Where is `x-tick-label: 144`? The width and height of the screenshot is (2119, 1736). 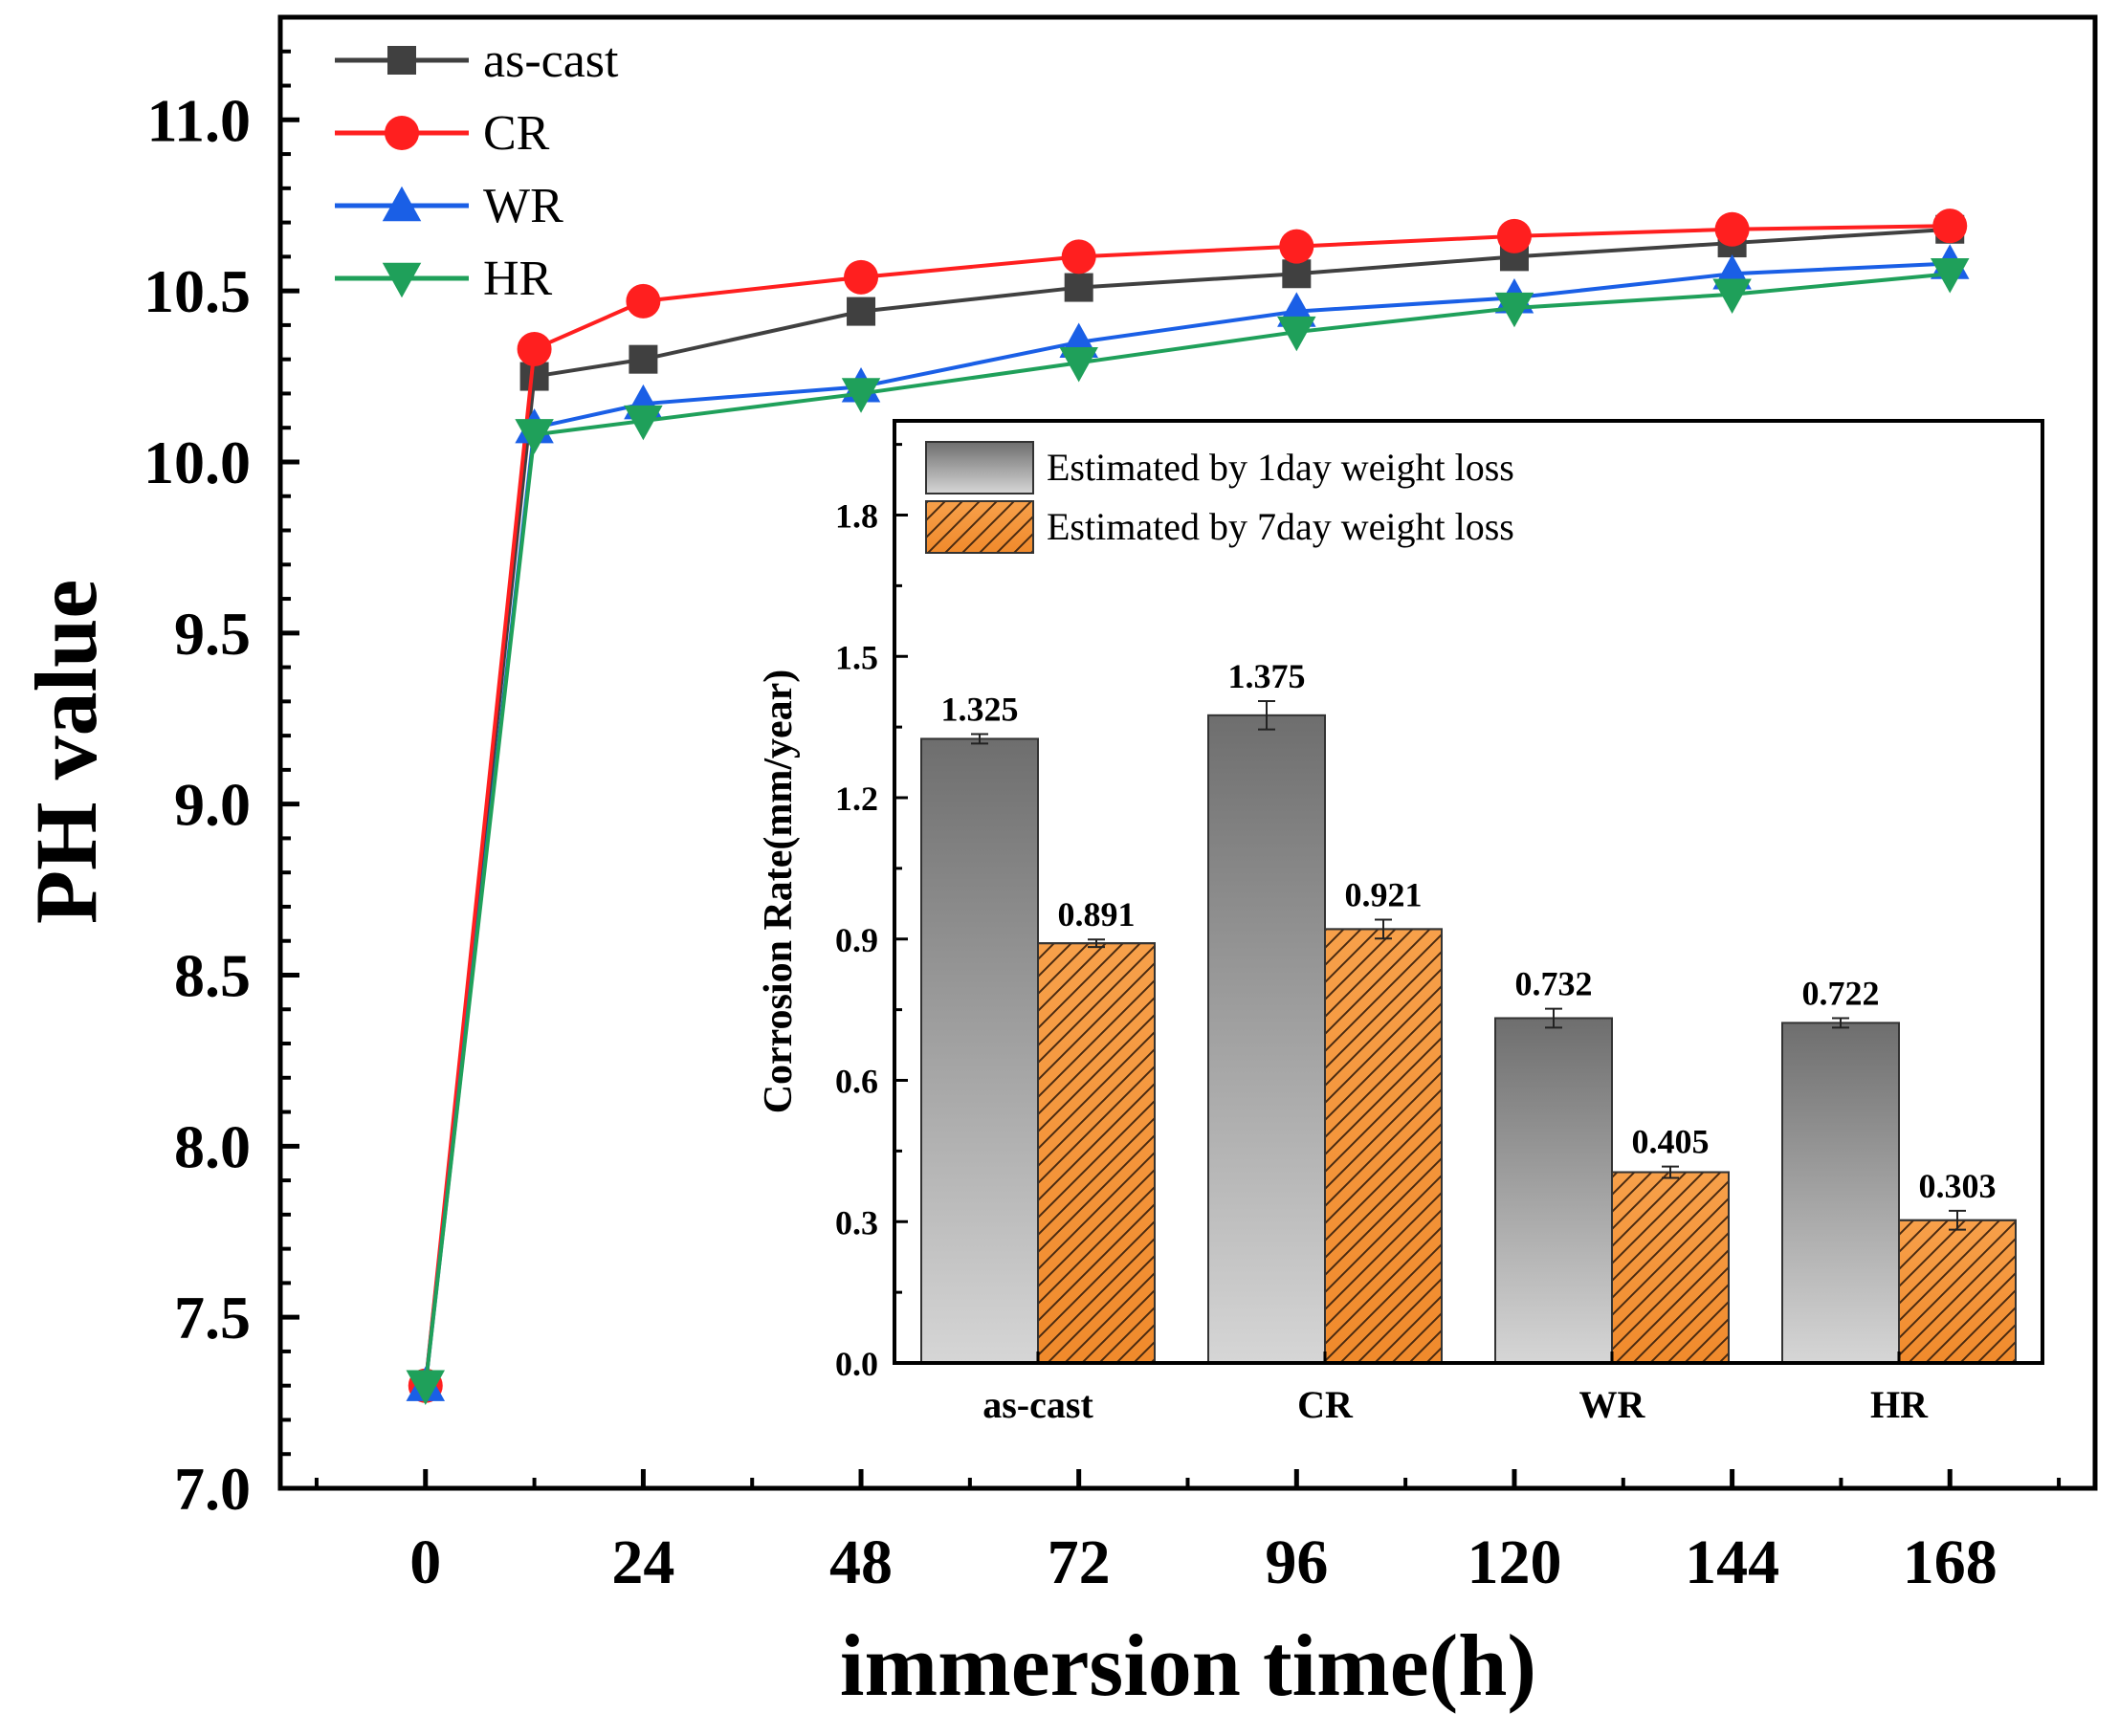 x-tick-label: 144 is located at coordinates (1732, 1562).